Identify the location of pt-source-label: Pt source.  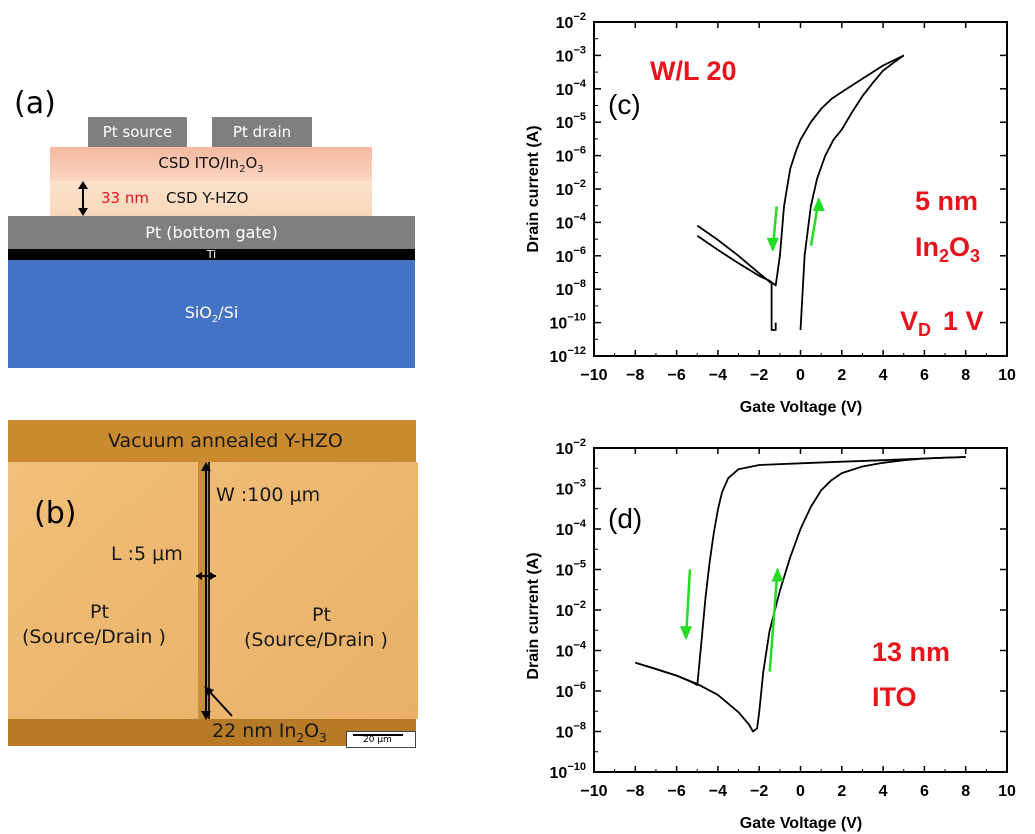
(137, 132).